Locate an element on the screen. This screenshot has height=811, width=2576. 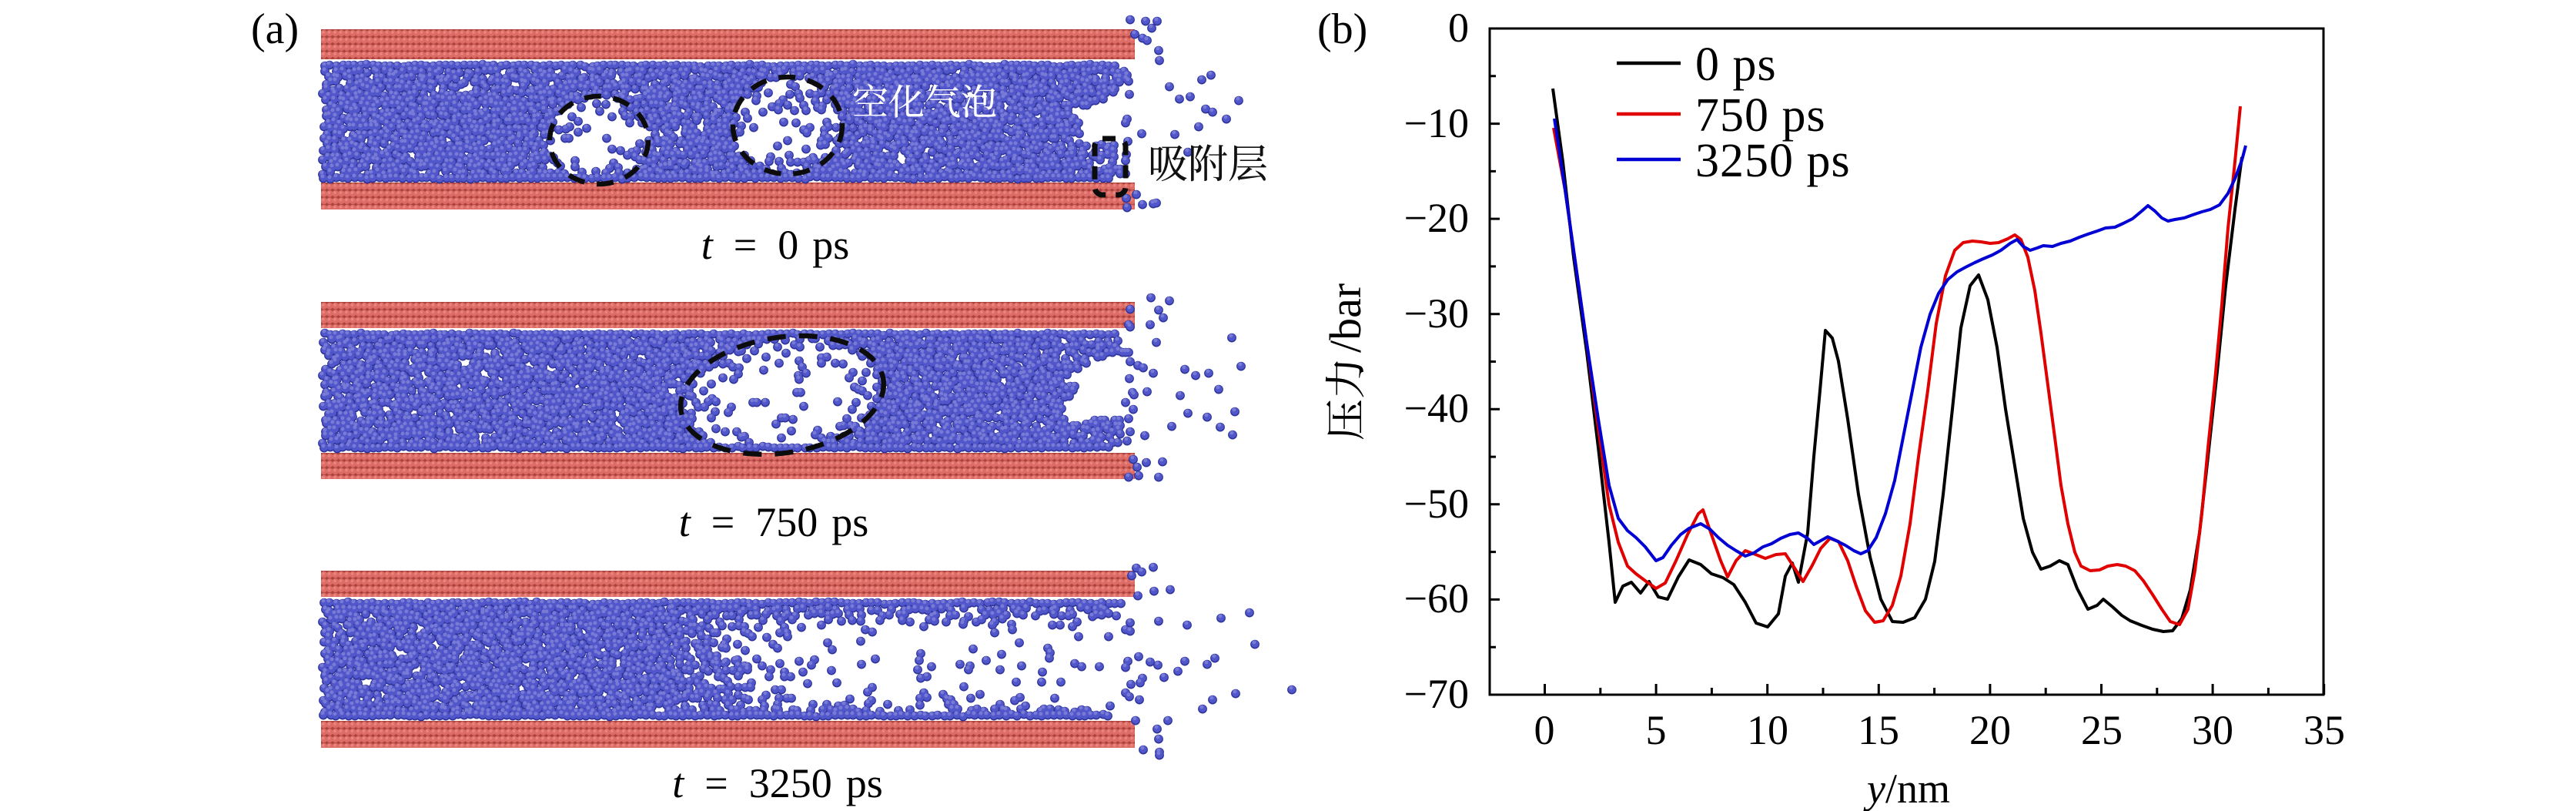
svg-text: −20 is located at coordinates (1437, 218).